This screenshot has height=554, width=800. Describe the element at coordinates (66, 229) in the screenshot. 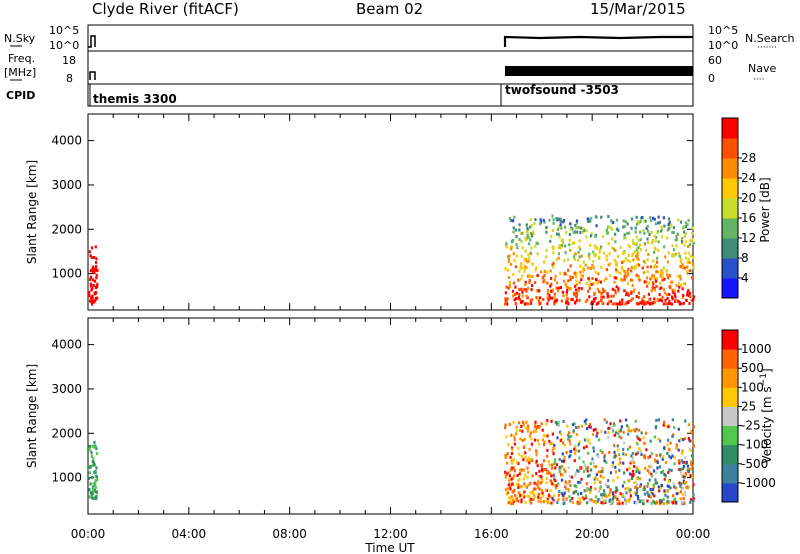

I see `y-tick-label: 2000` at that location.